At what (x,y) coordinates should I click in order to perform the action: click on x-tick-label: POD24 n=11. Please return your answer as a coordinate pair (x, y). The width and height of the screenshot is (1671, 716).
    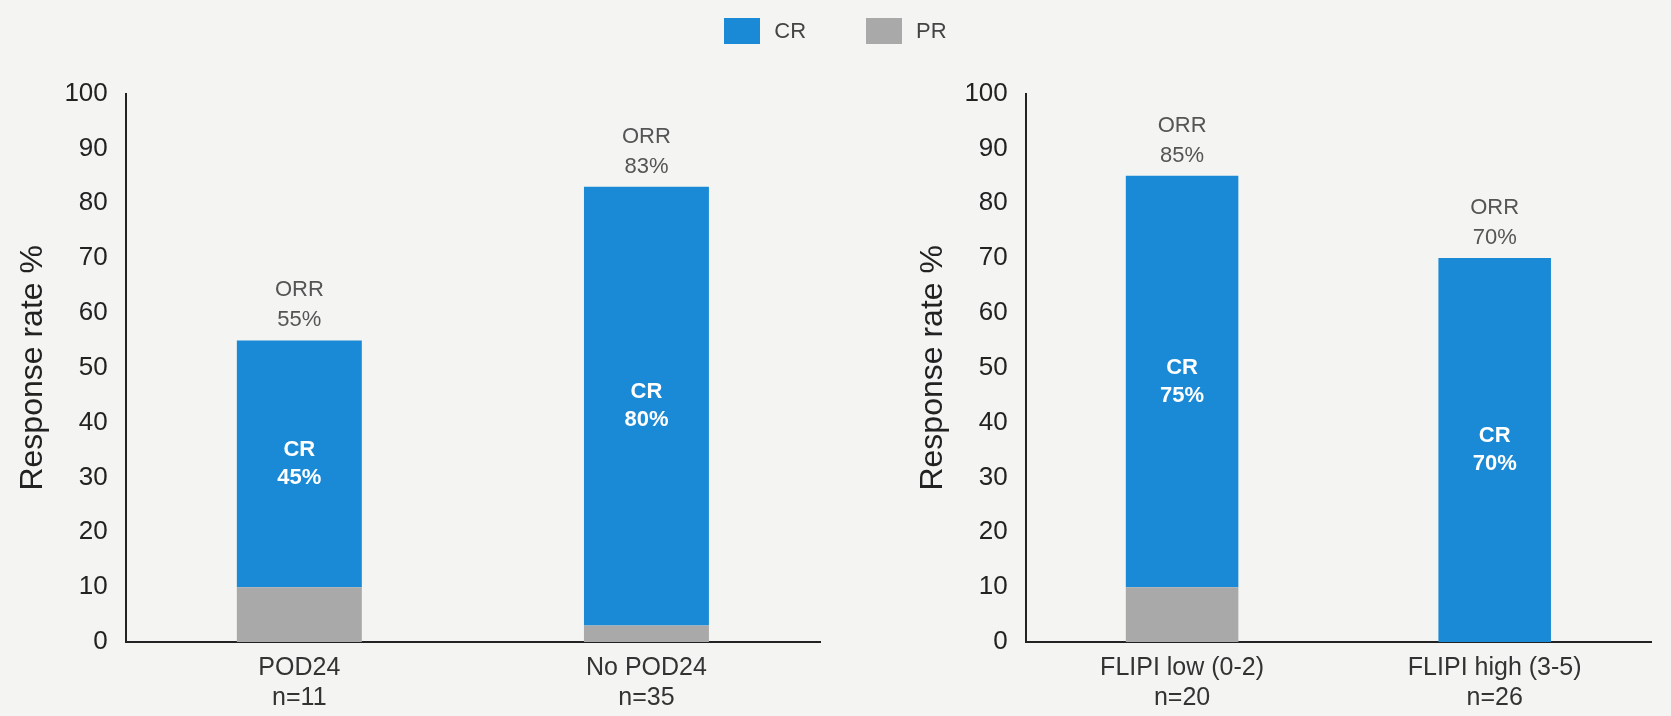
    Looking at the image, I should click on (299, 680).